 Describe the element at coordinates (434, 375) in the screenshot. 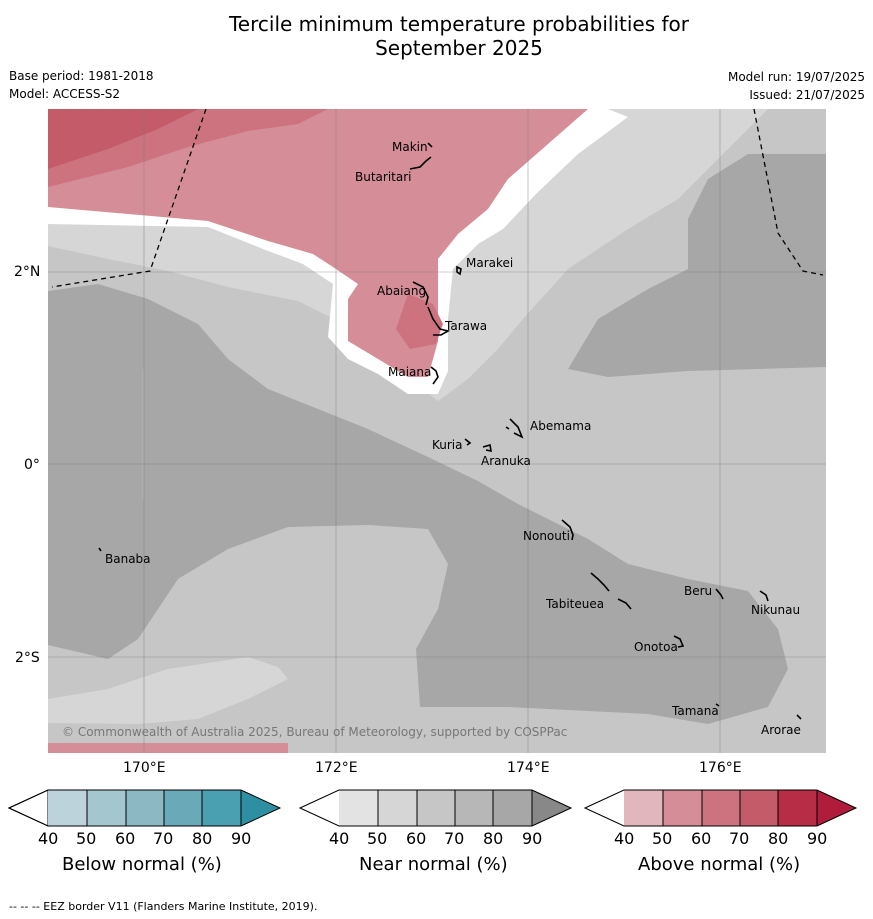

I see `maiana-outline` at that location.